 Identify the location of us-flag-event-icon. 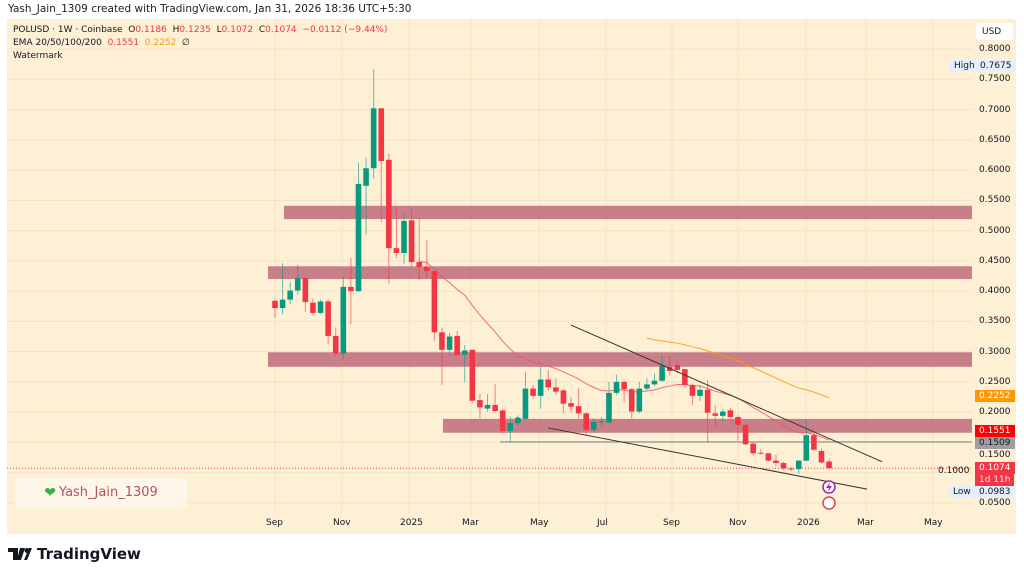
(829, 503).